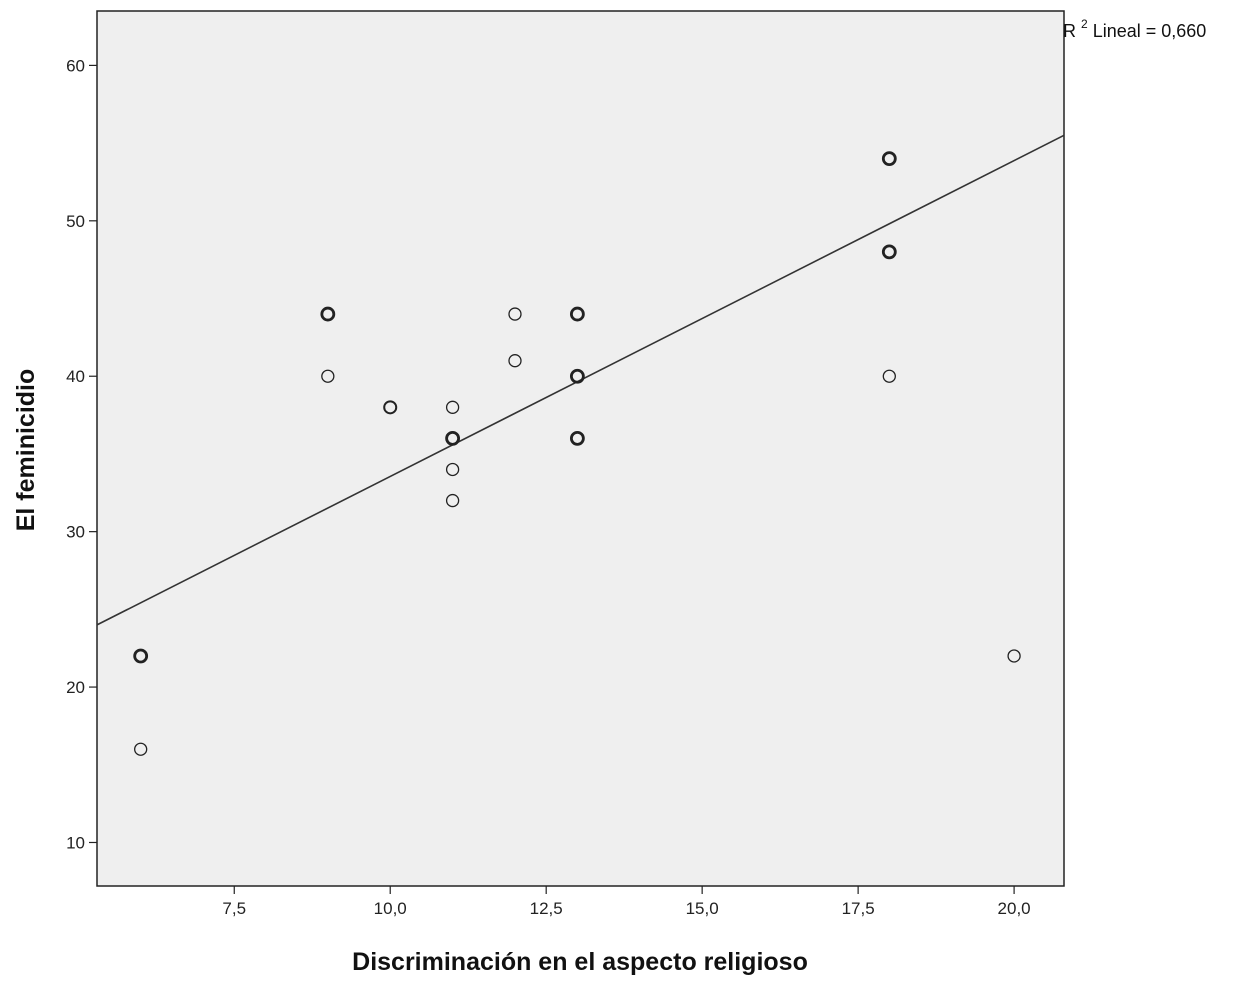 Image resolution: width=1251 pixels, height=985 pixels. Describe the element at coordinates (75, 687) in the screenshot. I see `y-tick-label: 20` at that location.